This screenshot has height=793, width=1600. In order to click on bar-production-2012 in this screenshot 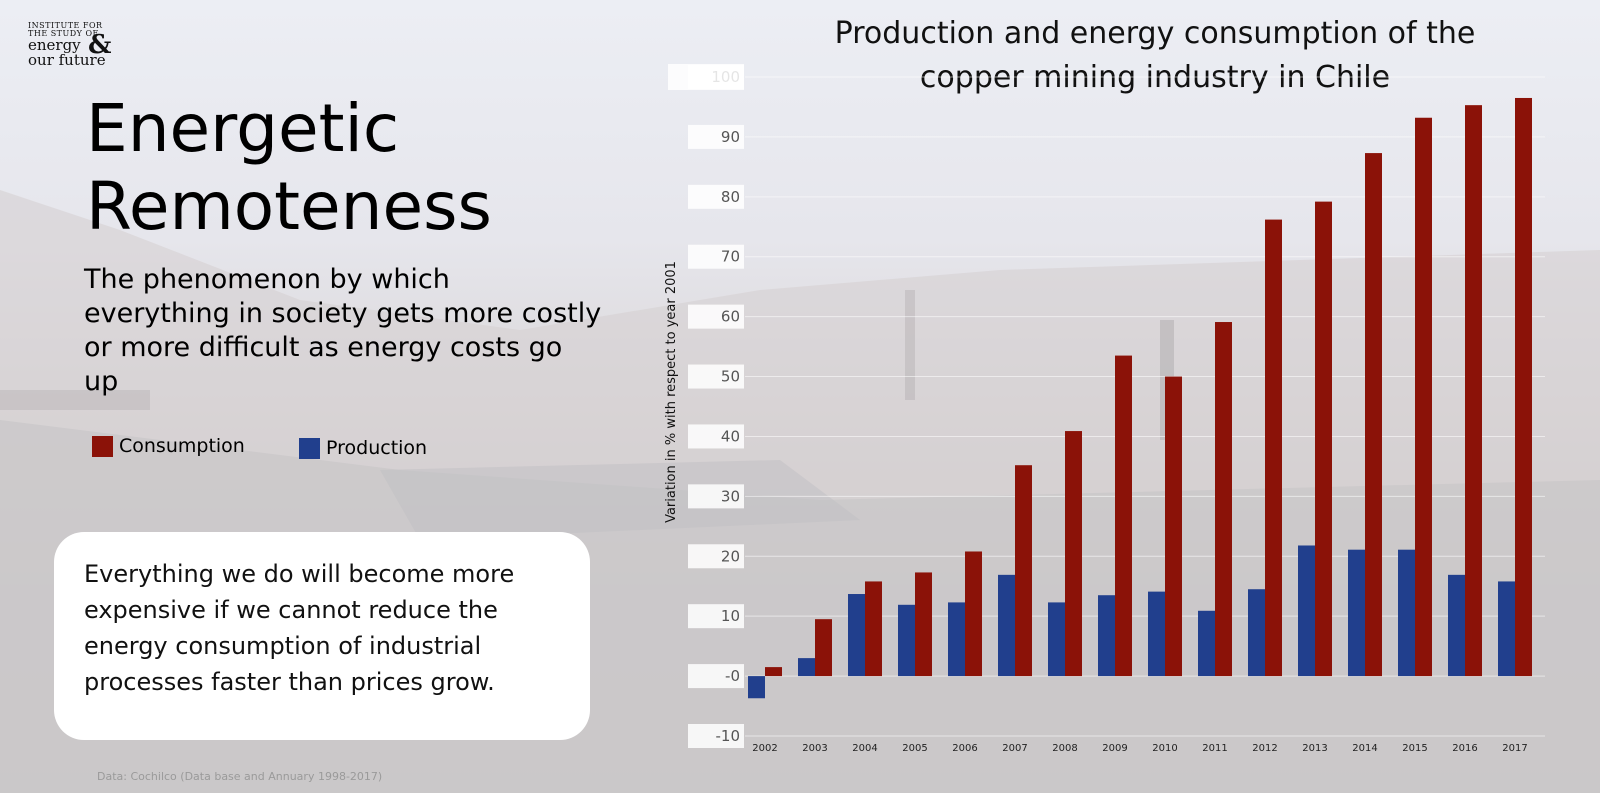, I will do `click(1256, 633)`.